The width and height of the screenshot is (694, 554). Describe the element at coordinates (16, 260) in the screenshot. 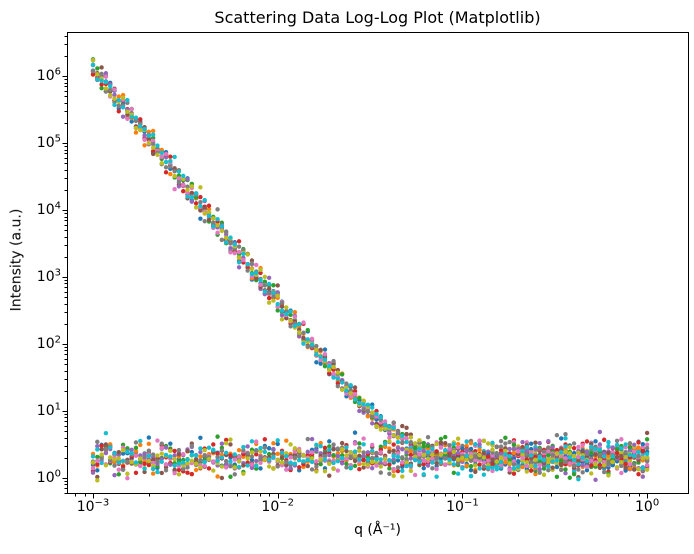

I see `y-axis-label: Intensity (a.u.)` at that location.